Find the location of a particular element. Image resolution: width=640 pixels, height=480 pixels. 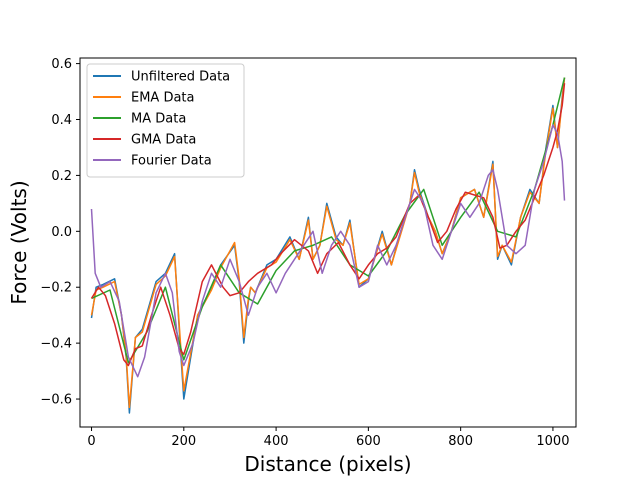

x-tick-label: 0 is located at coordinates (91, 441).